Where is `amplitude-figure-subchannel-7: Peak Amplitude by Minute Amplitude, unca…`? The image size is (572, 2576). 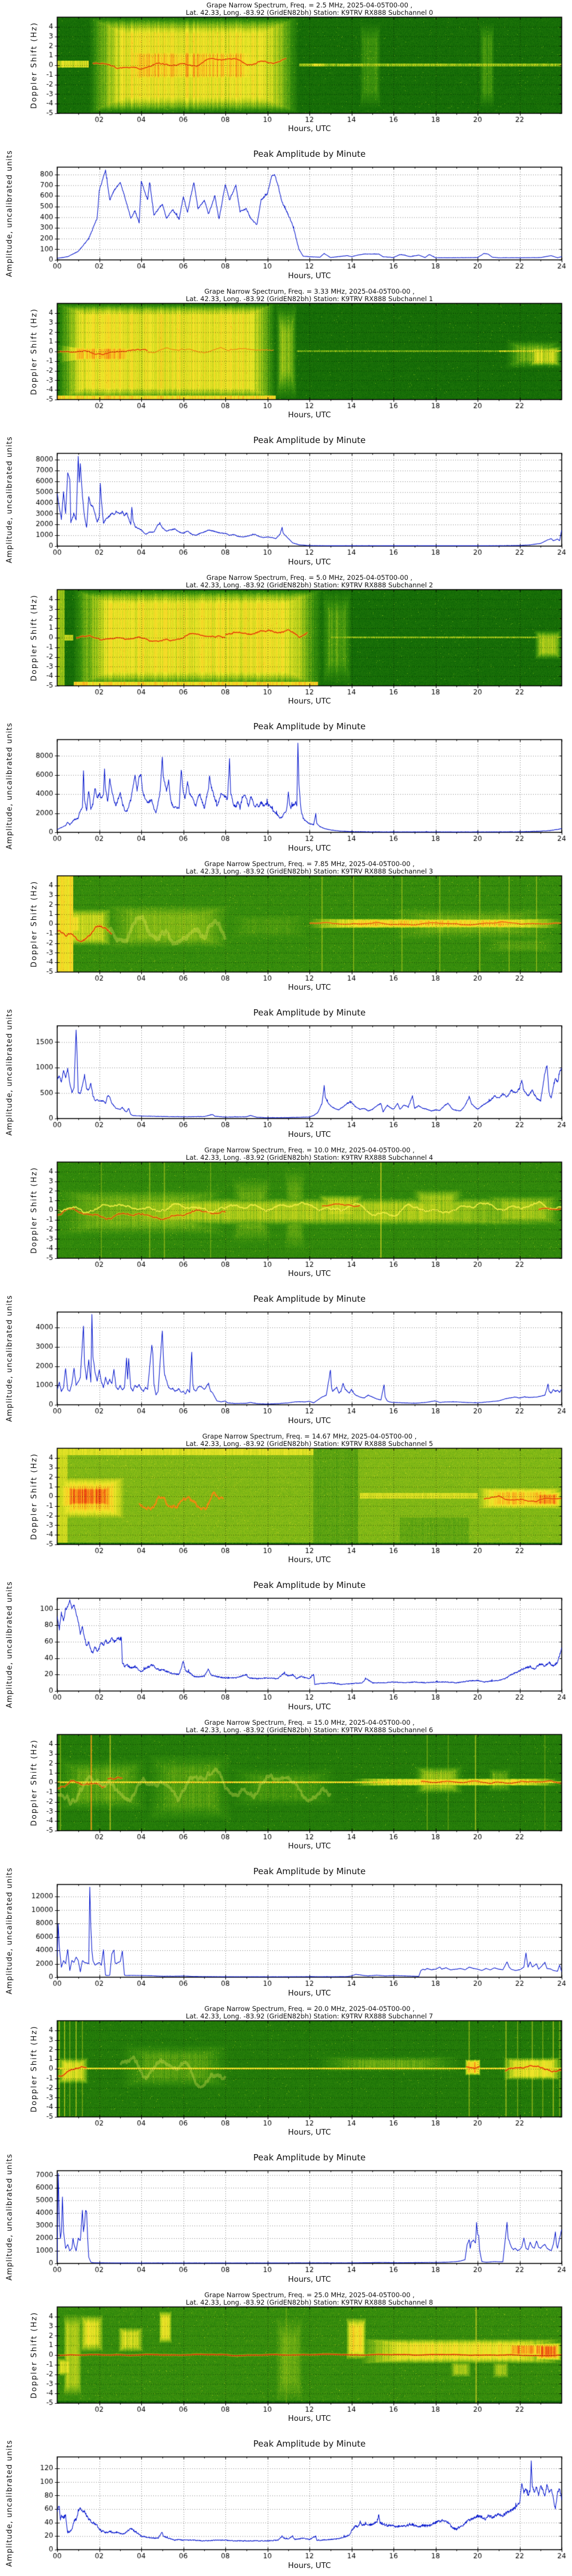 amplitude-figure-subchannel-7: Peak Amplitude by Minute Amplitude, unca… is located at coordinates (286, 2218).